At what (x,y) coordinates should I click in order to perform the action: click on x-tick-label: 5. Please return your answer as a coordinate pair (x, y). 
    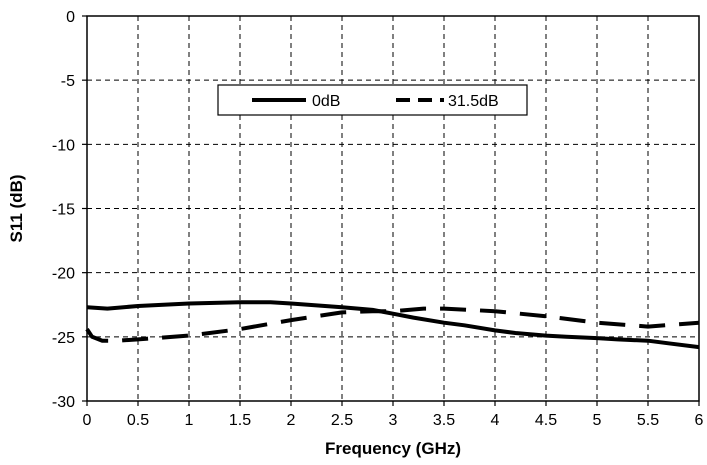
    Looking at the image, I should click on (597, 420).